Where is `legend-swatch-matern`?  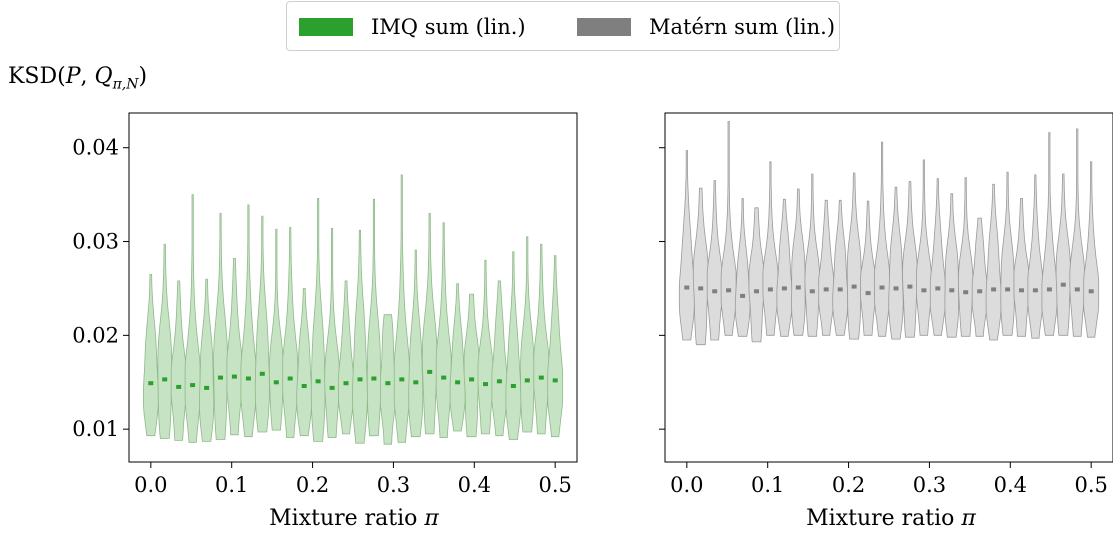
legend-swatch-matern is located at coordinates (604, 27).